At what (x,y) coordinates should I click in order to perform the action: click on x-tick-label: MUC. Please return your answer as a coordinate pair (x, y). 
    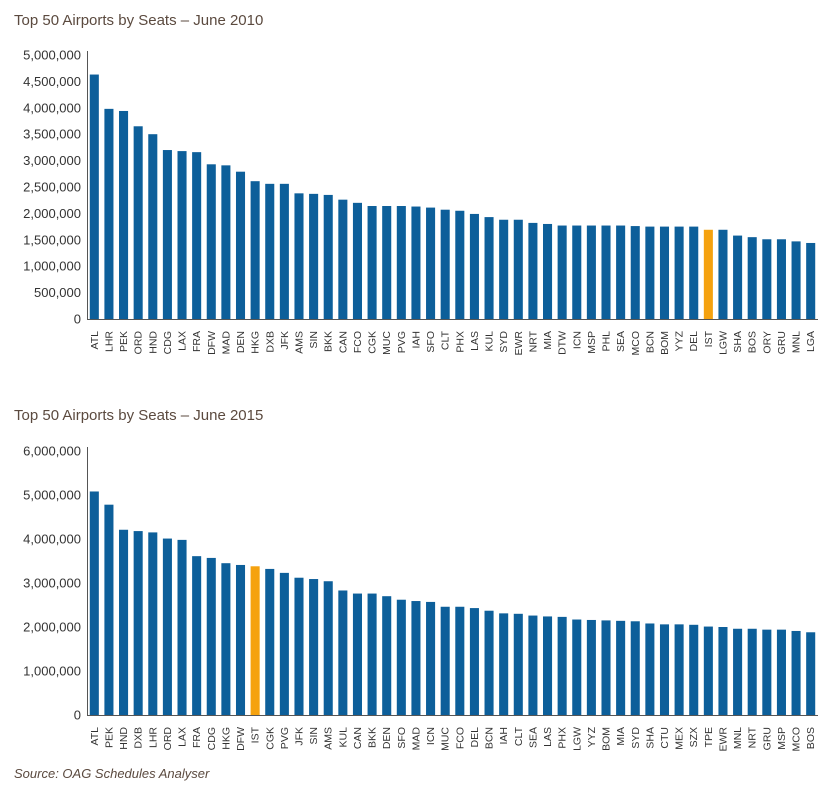
    Looking at the image, I should click on (446, 739).